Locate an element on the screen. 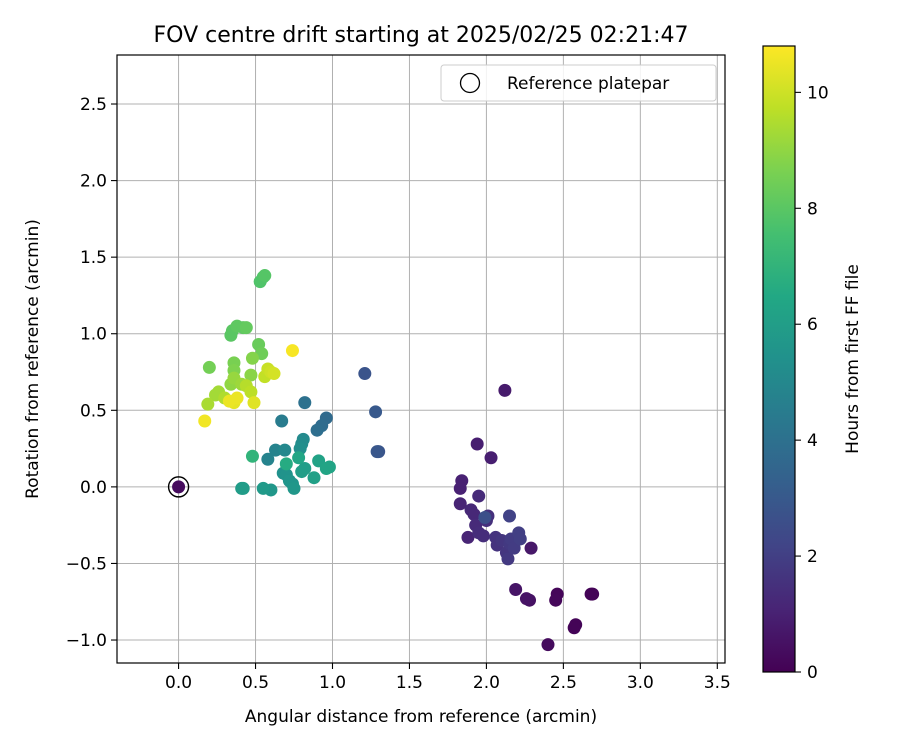  x-tick-label: 1.0 is located at coordinates (332, 683).